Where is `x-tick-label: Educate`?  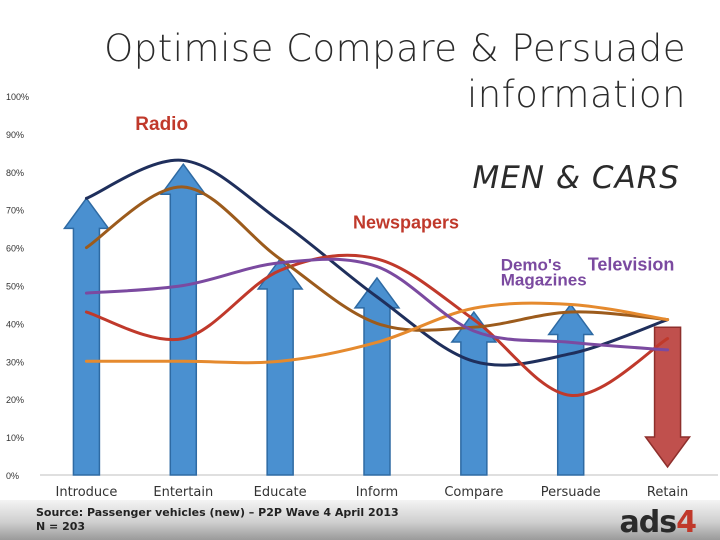
x-tick-label: Educate is located at coordinates (280, 492).